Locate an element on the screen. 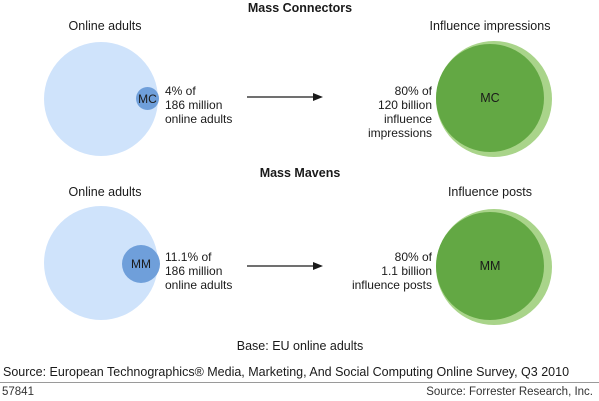 The width and height of the screenshot is (599, 401). influence-impressions-label: Influence impressions is located at coordinates (490, 26).